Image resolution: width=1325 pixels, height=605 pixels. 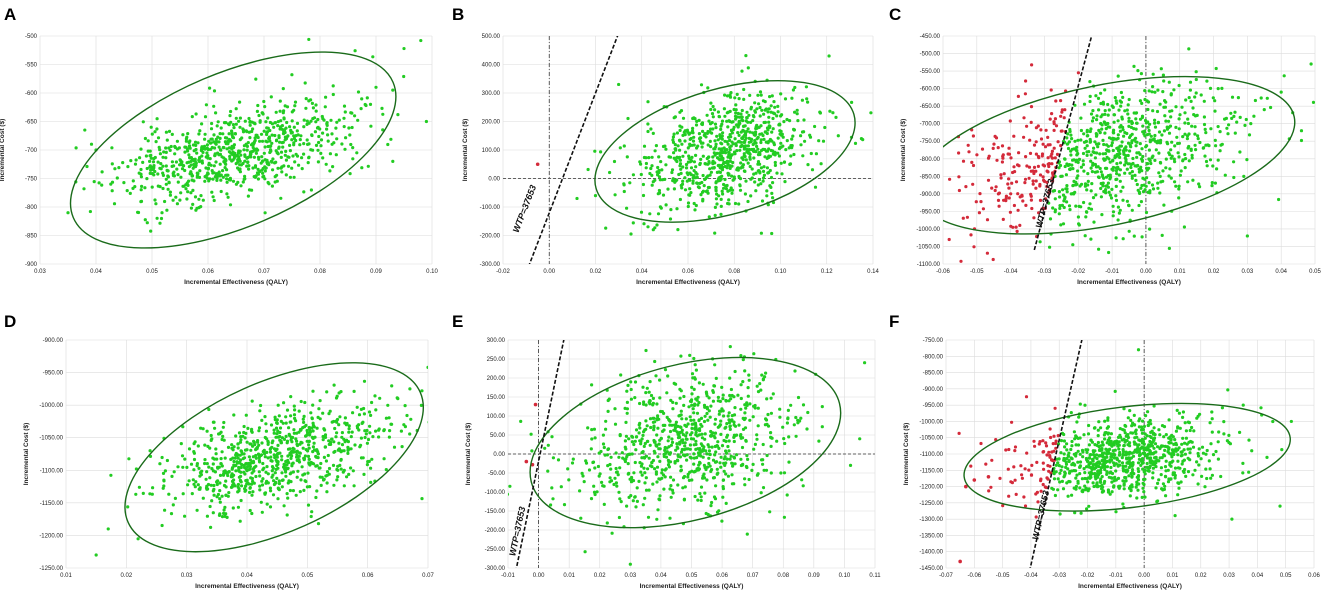 I want to click on y-tick-label: -1250.00, so click(x=931, y=504).